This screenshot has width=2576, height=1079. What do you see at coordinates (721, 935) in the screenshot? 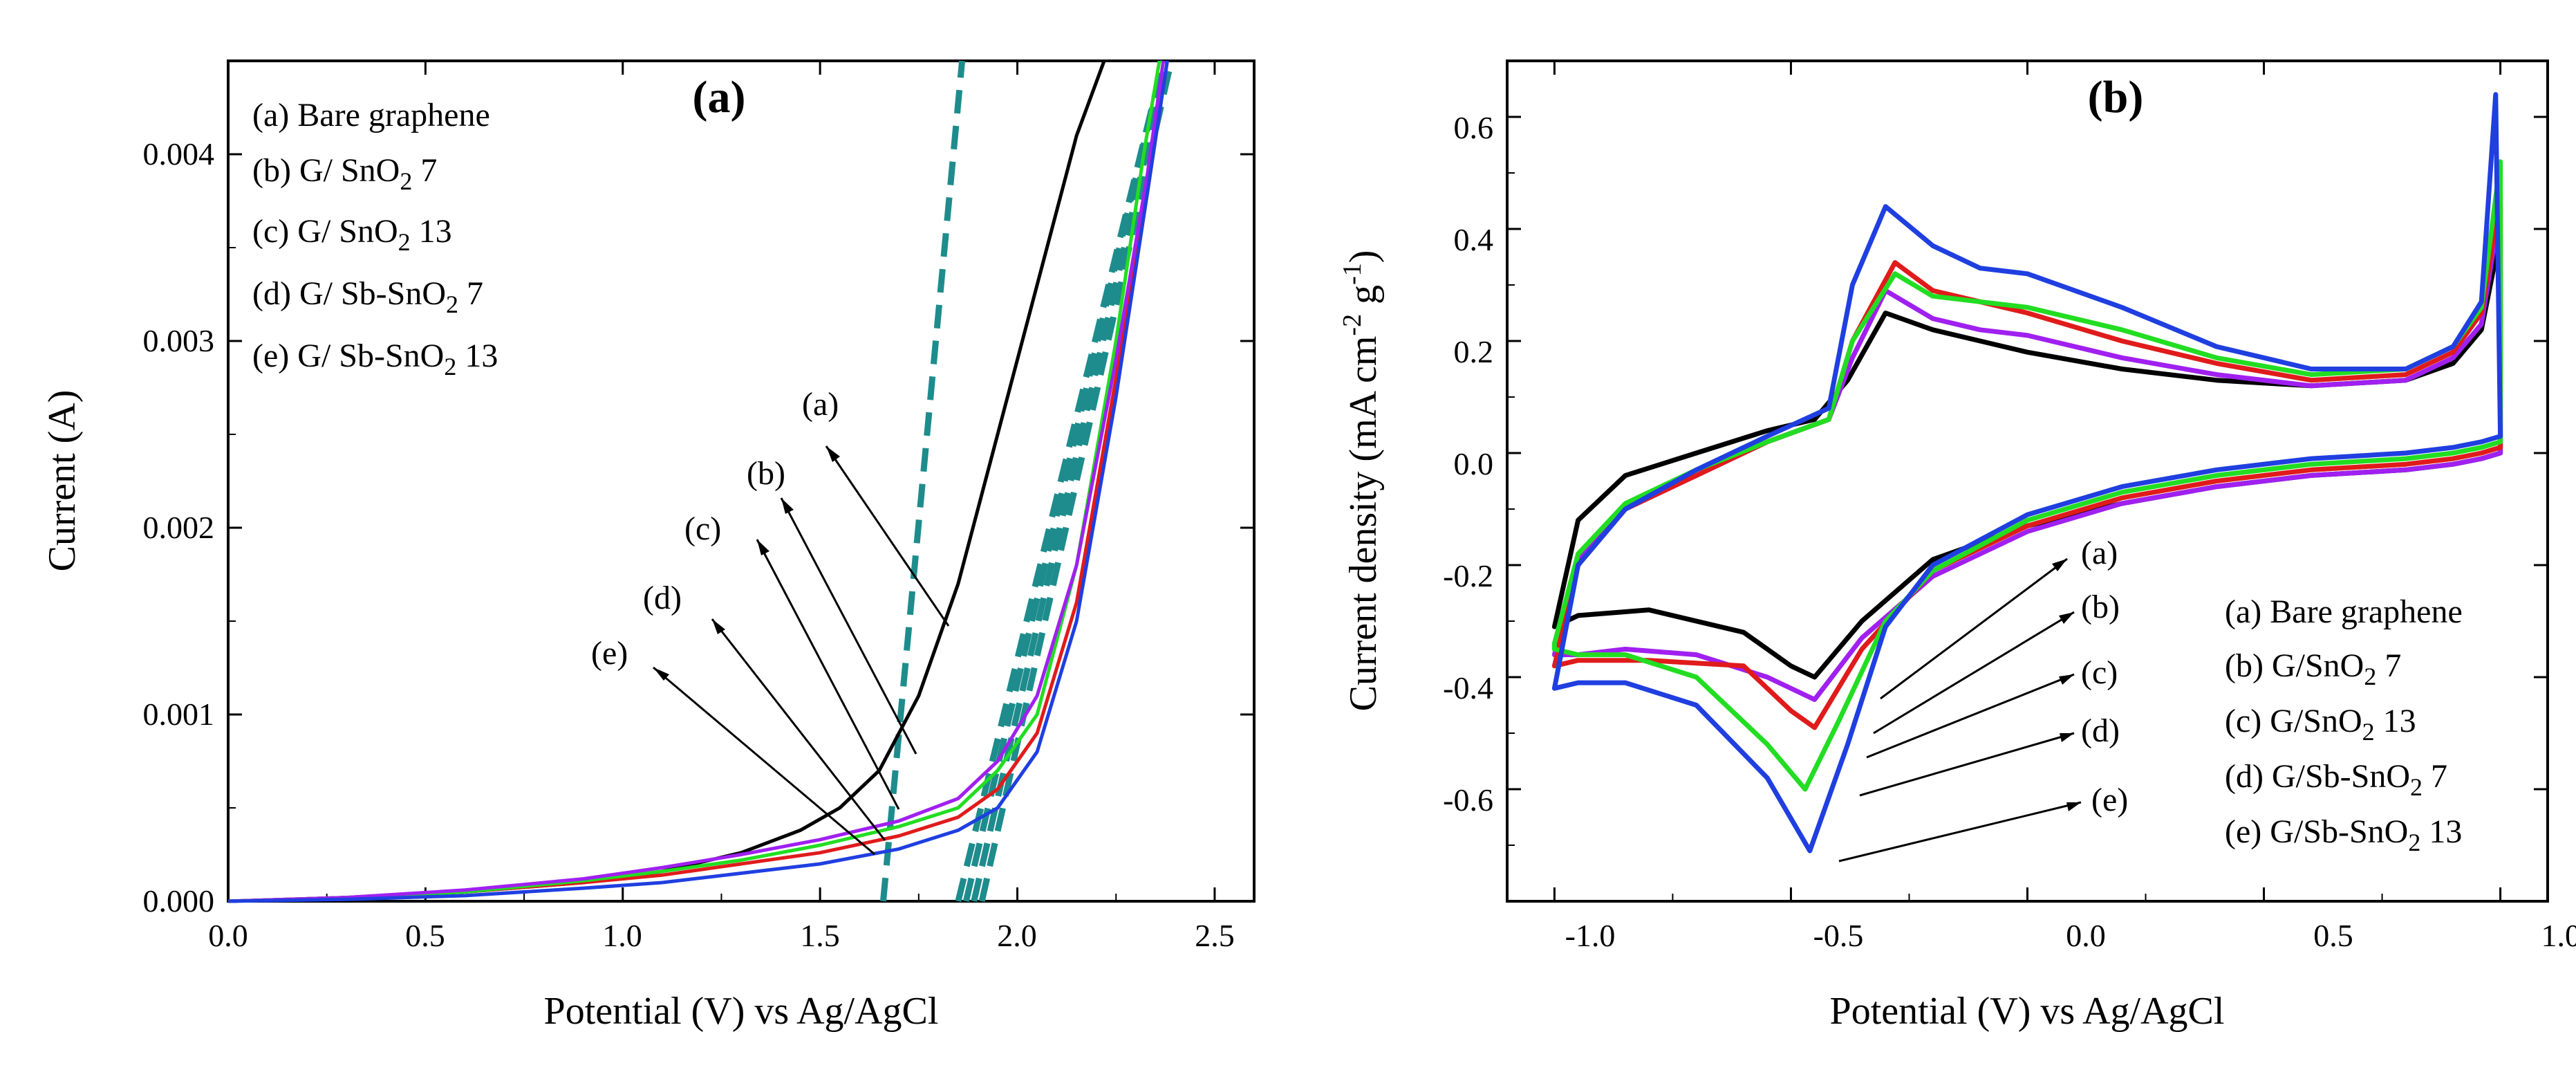
I see `panel-a-x-tick-labels: 0.0 0.5 1.0 1.5 2.0 2.5` at bounding box center [721, 935].